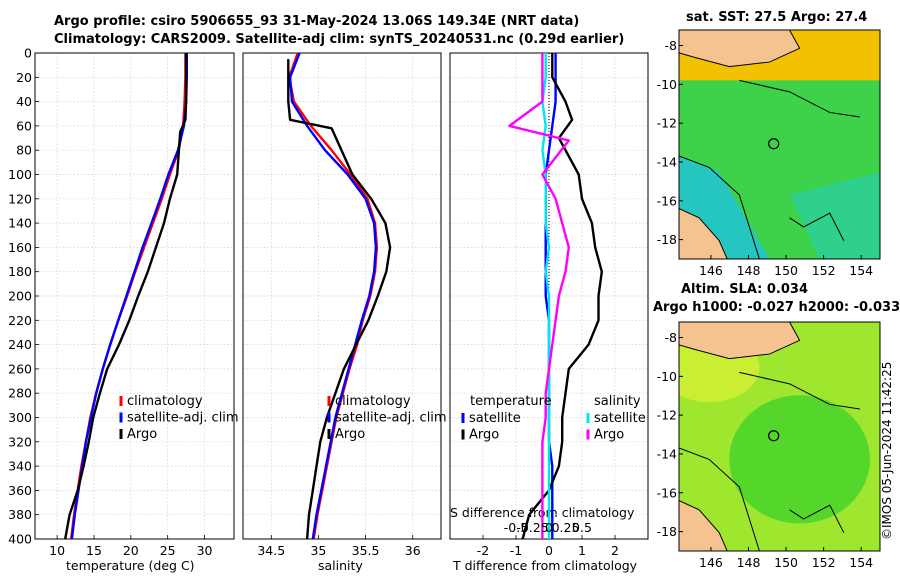 The image size is (900, 580). I want to click on sst_map-ytick-label: -16, so click(667, 200).